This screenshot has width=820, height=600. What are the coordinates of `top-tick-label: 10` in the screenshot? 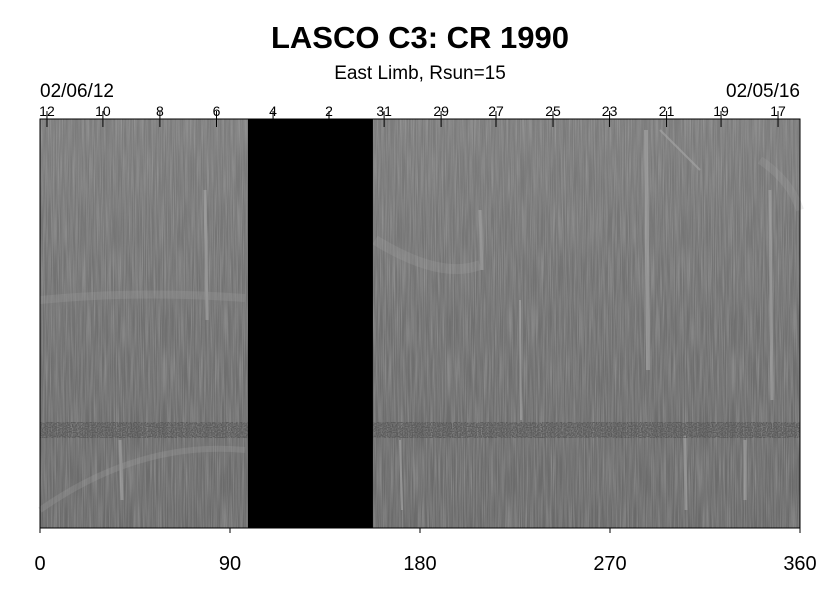 It's located at (103, 111).